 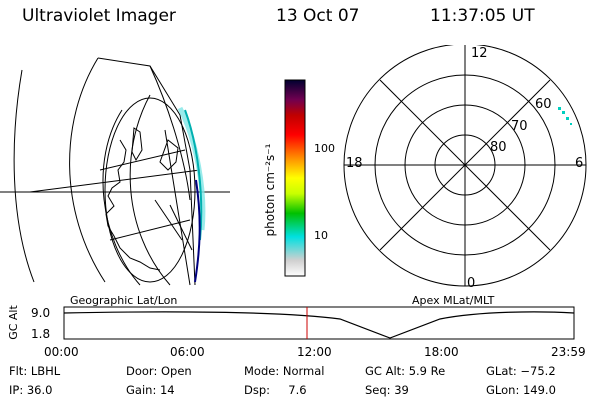 I want to click on title: Ultraviolet Imager, so click(x=99, y=16).